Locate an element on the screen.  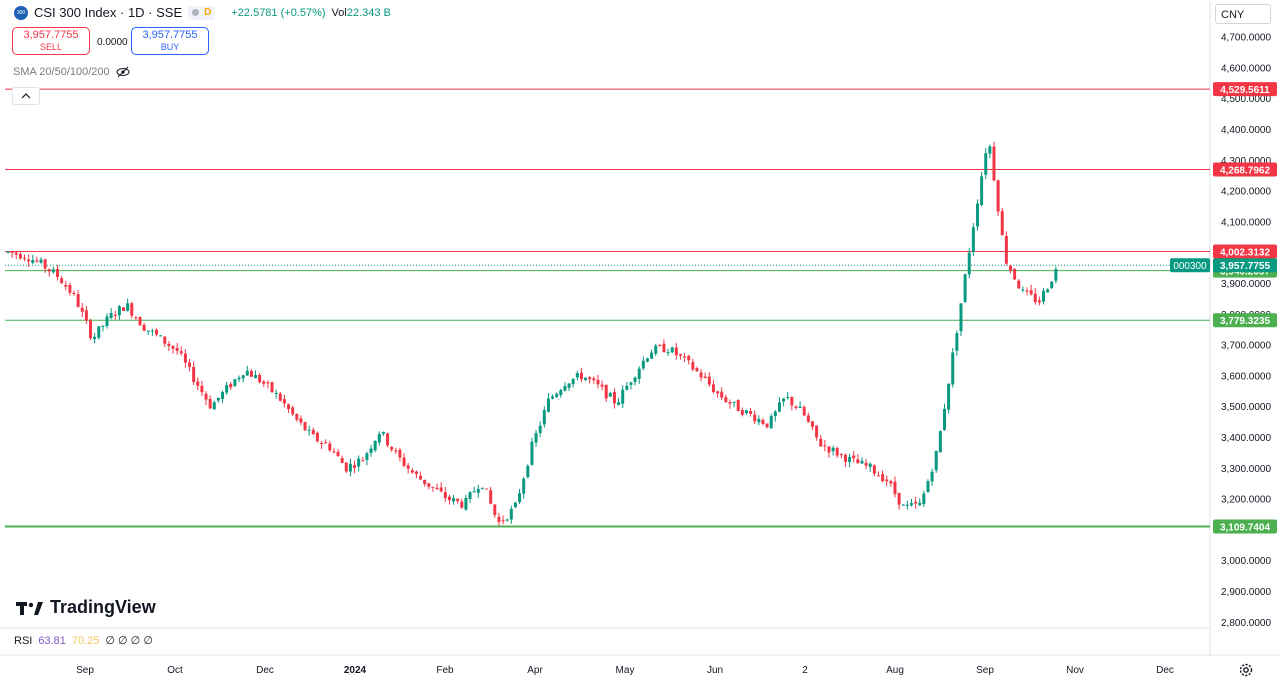
sma-indicator: SMA 20/50/100/200 is located at coordinates (71, 72).